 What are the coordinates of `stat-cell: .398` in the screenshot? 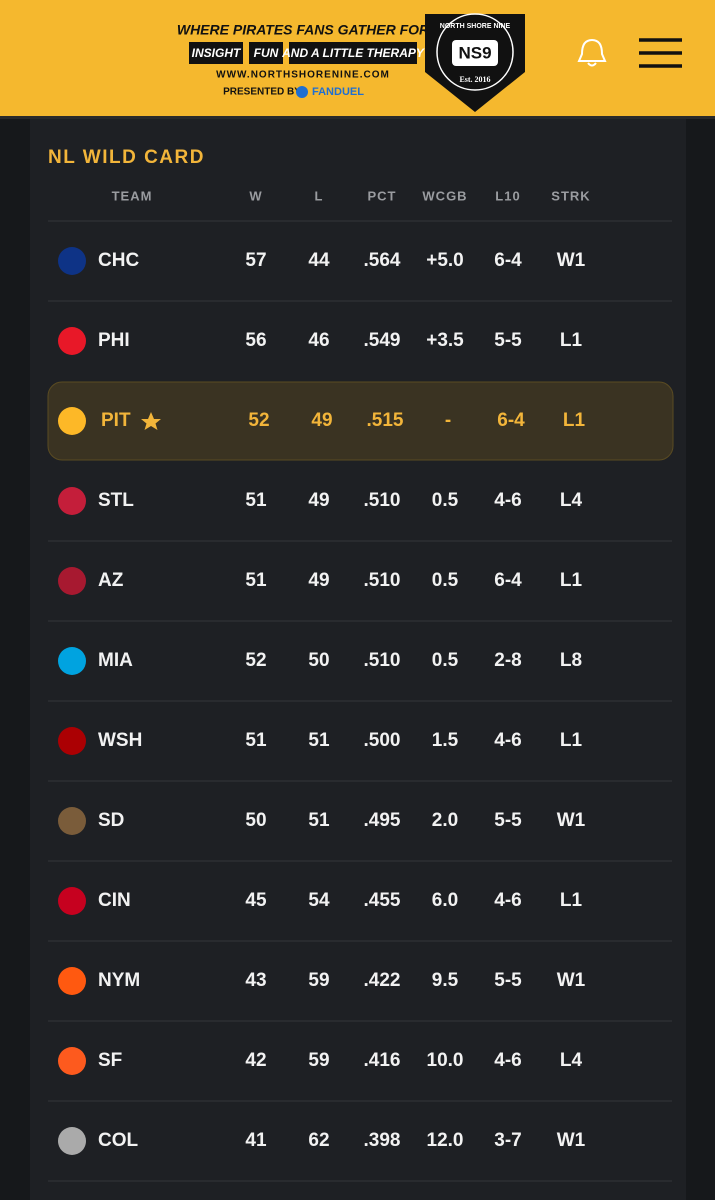 It's located at (382, 1140).